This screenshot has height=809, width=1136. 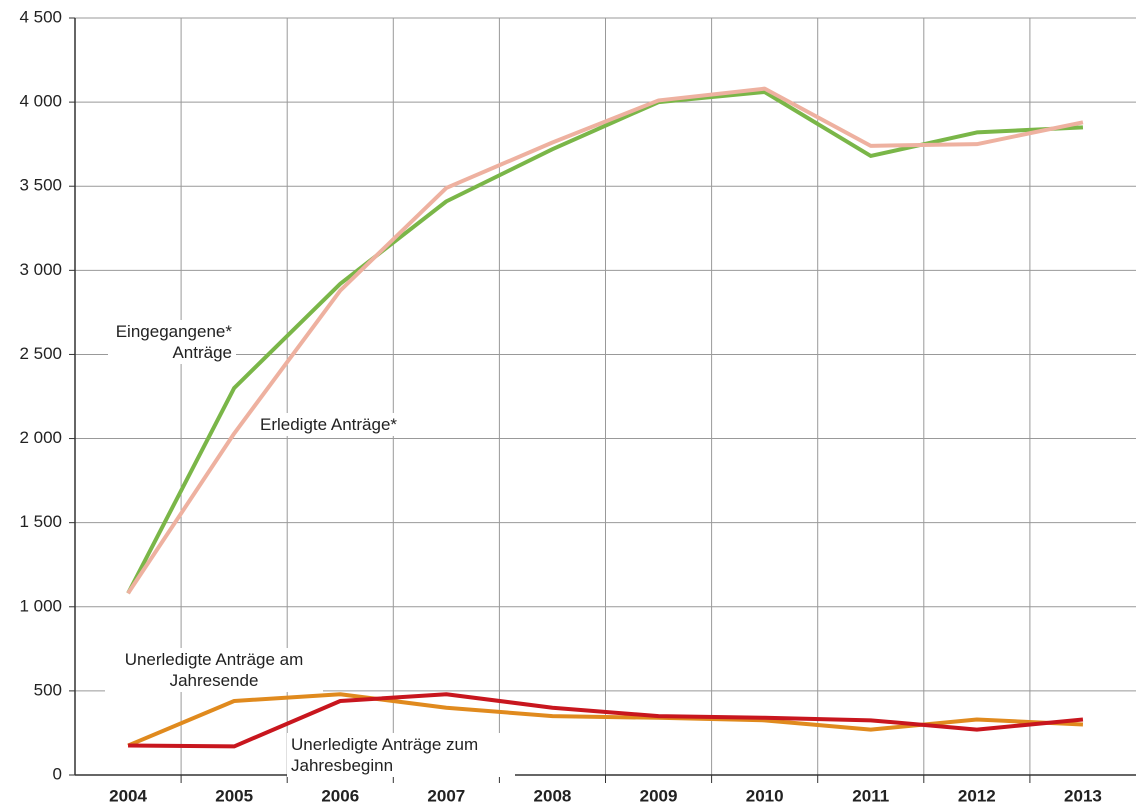 What do you see at coordinates (214, 670) in the screenshot?
I see `series-label: Unerledigte Anträge am Jahresende` at bounding box center [214, 670].